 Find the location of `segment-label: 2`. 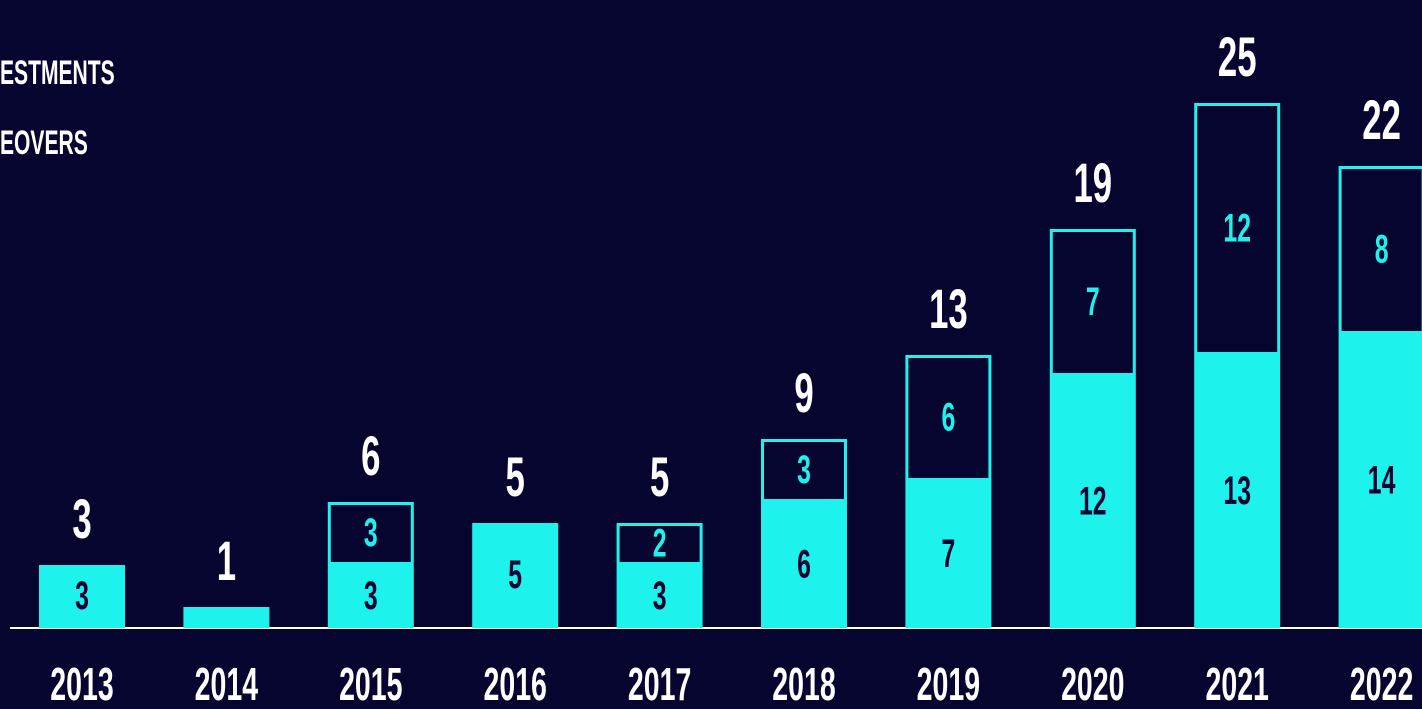

segment-label: 2 is located at coordinates (660, 544).